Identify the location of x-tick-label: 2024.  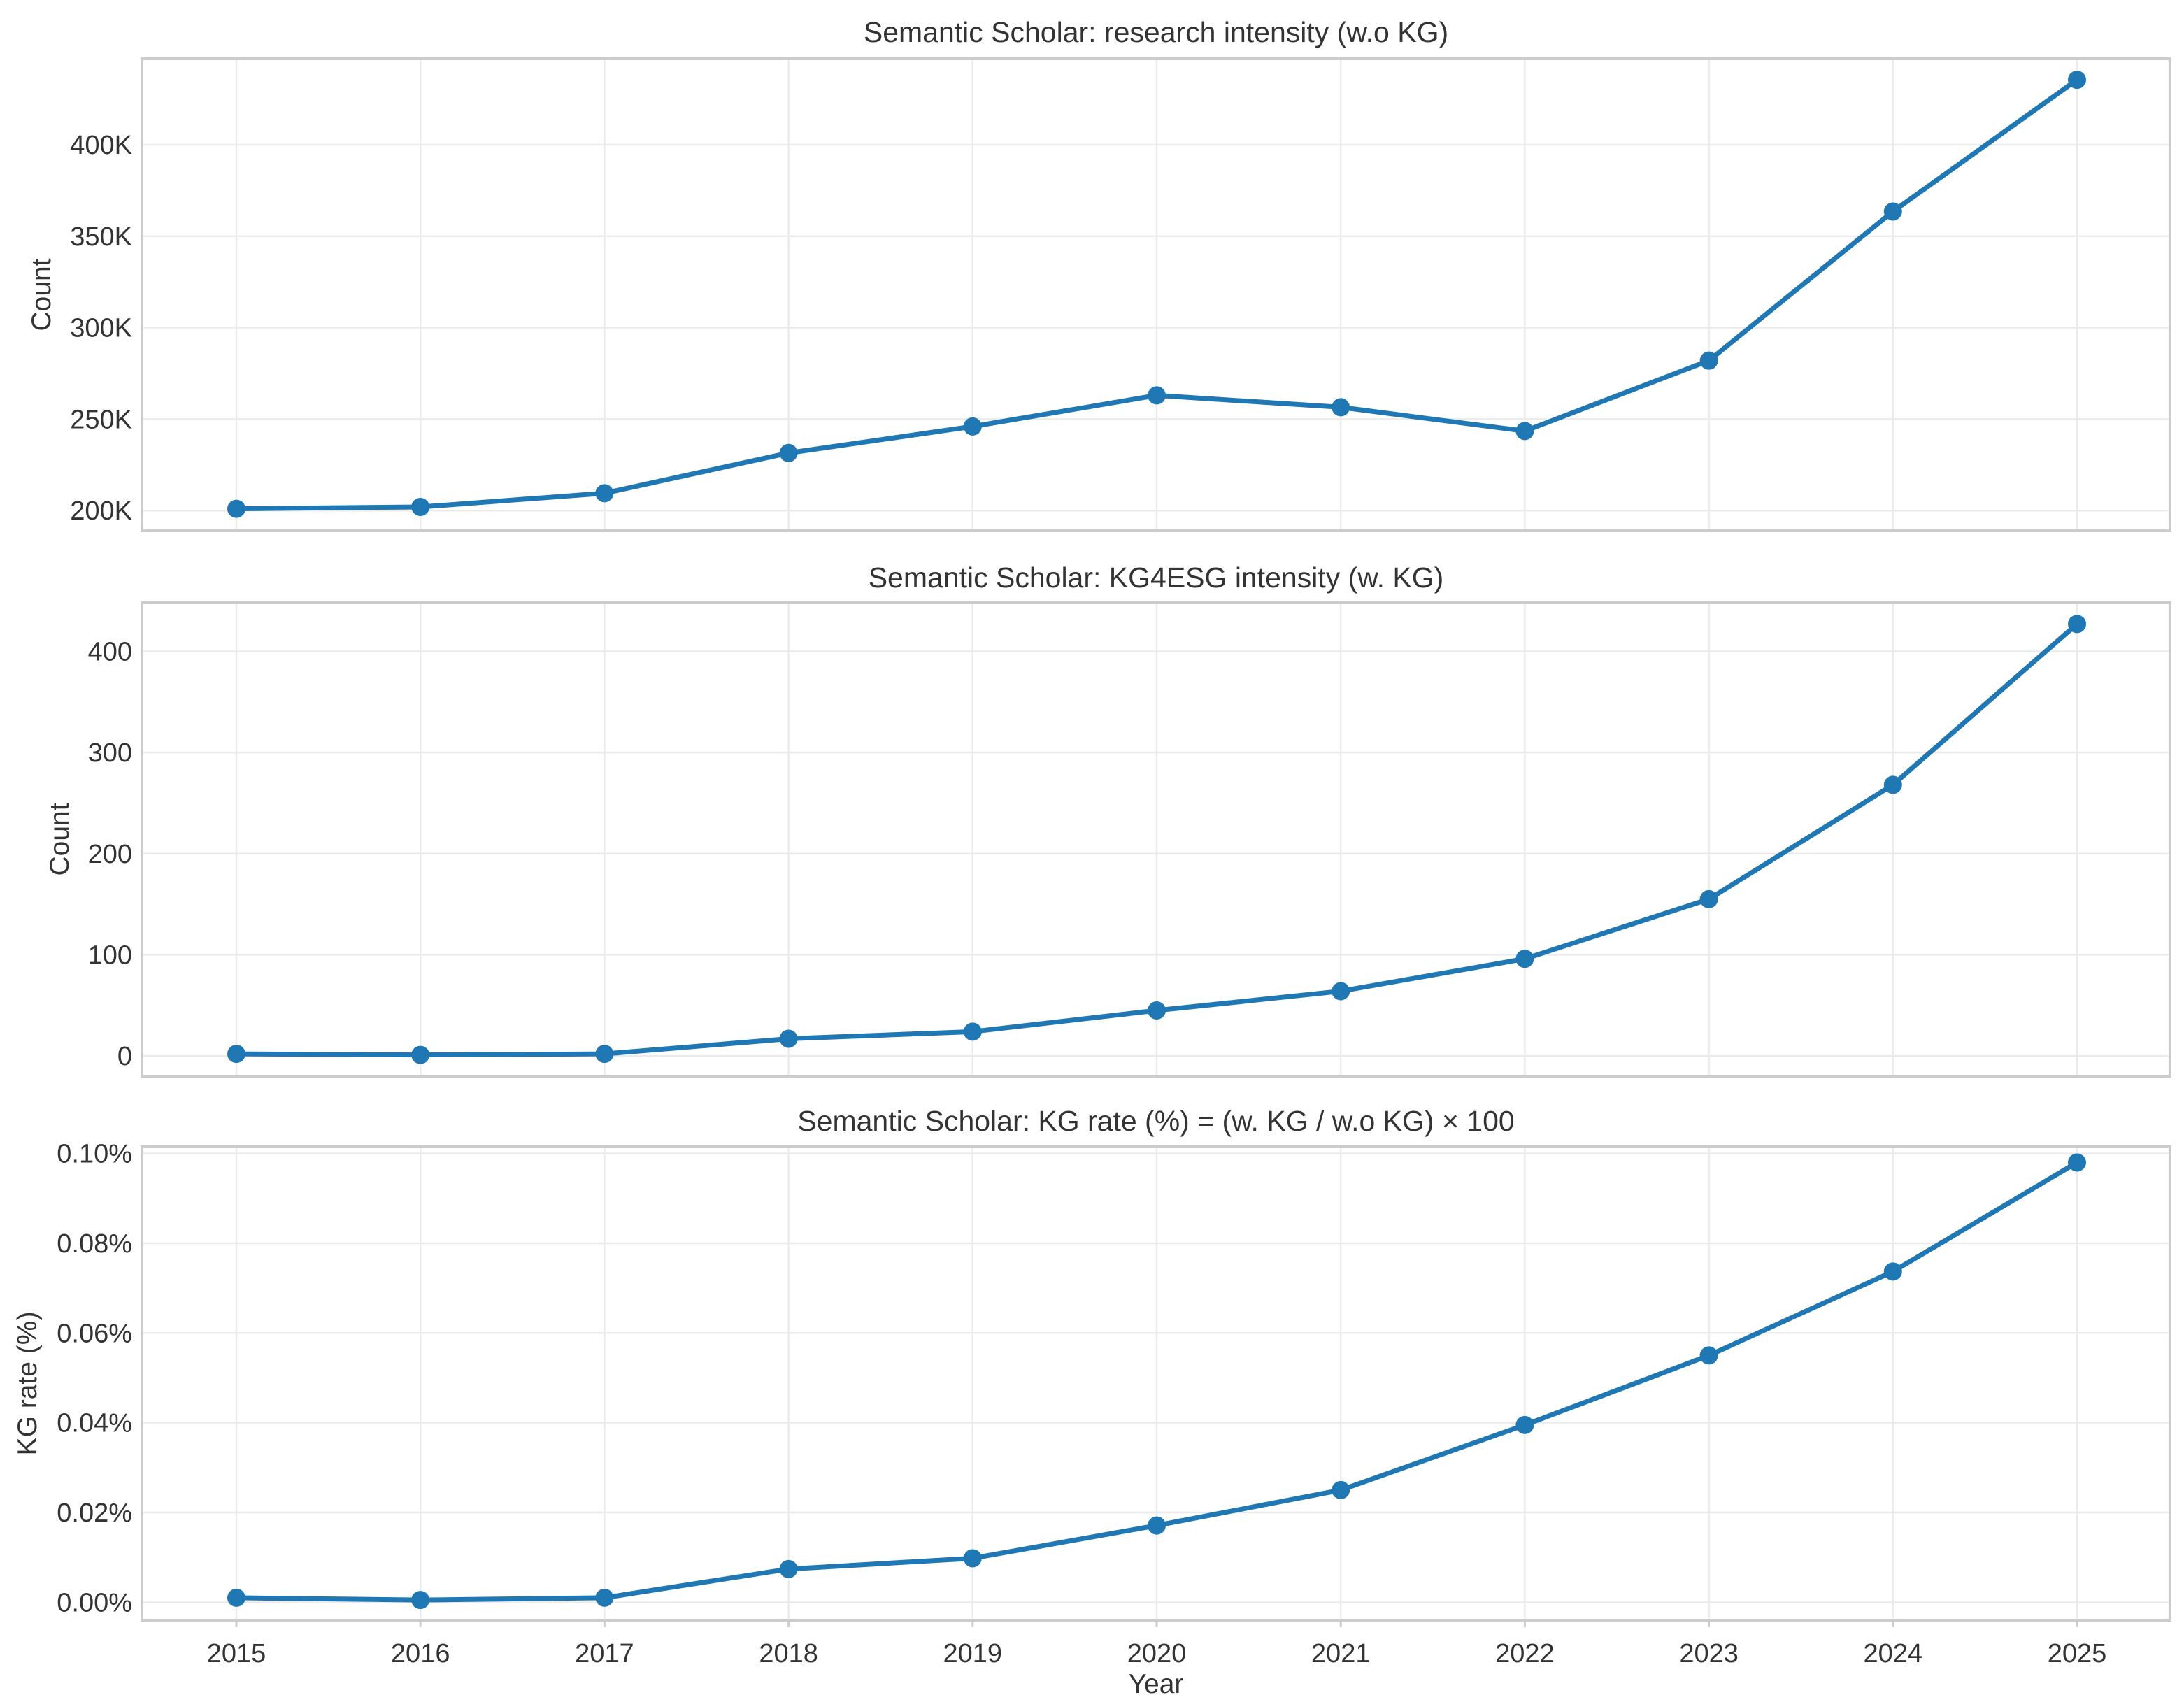
(1893, 1653).